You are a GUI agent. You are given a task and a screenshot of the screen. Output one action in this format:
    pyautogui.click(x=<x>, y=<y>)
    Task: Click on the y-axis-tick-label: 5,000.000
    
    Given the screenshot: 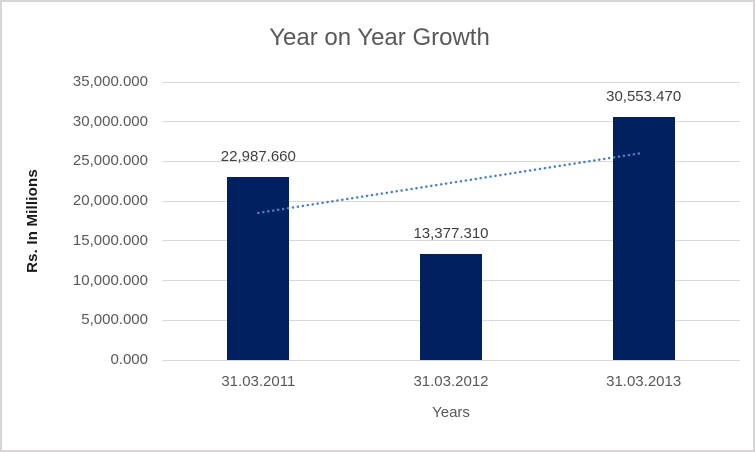 What is the action you would take?
    pyautogui.click(x=114, y=320)
    